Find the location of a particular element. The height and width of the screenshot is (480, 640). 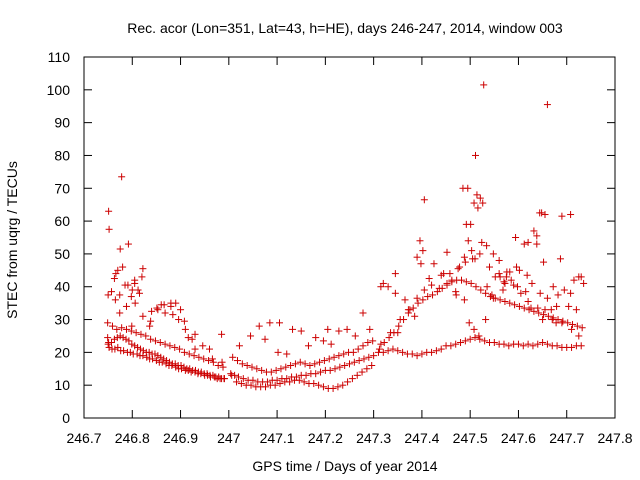

y-tick-label: 0 is located at coordinates (66, 418).